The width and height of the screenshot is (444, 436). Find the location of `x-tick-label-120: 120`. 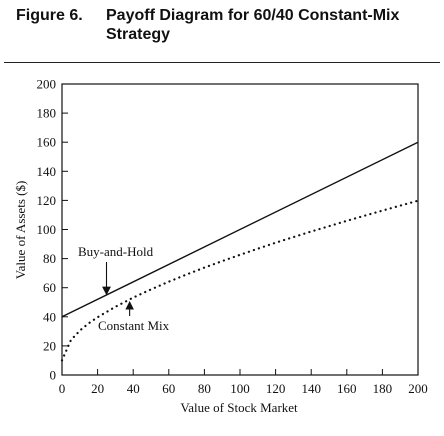

x-tick-label-120: 120 is located at coordinates (276, 388).